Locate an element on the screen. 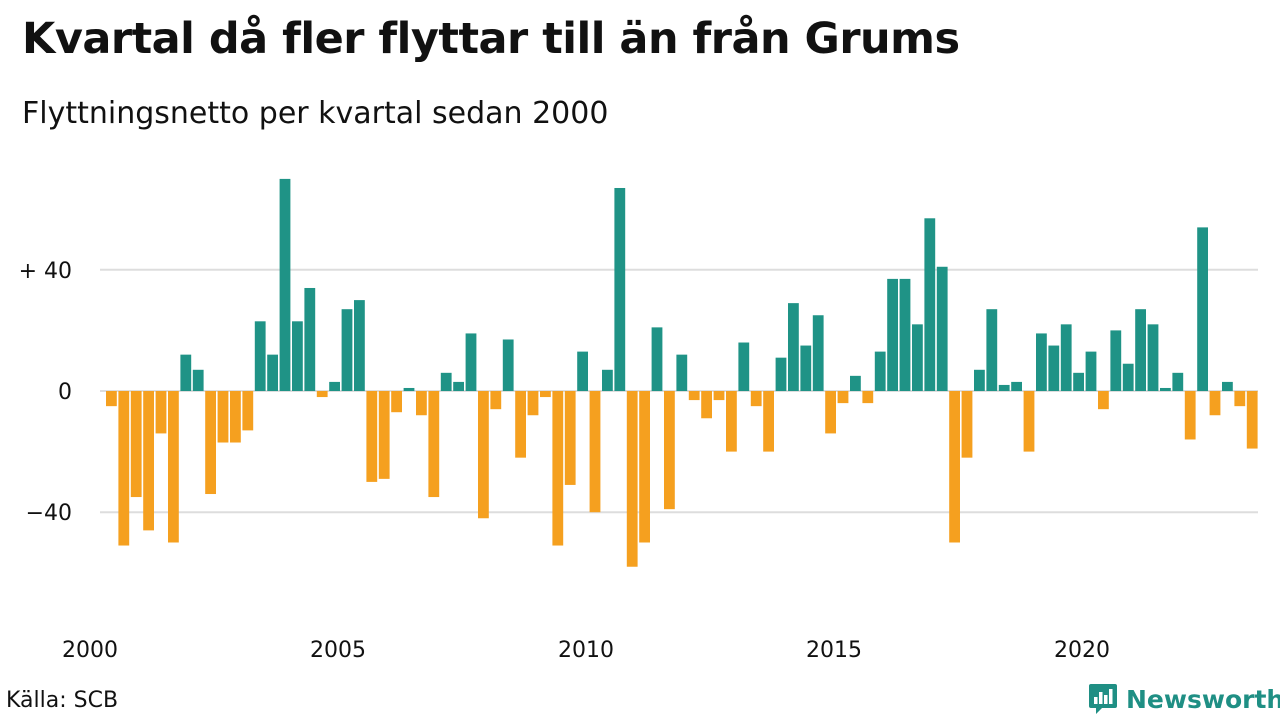 The width and height of the screenshot is (1280, 720). x-tick-label: 2015 is located at coordinates (834, 650).